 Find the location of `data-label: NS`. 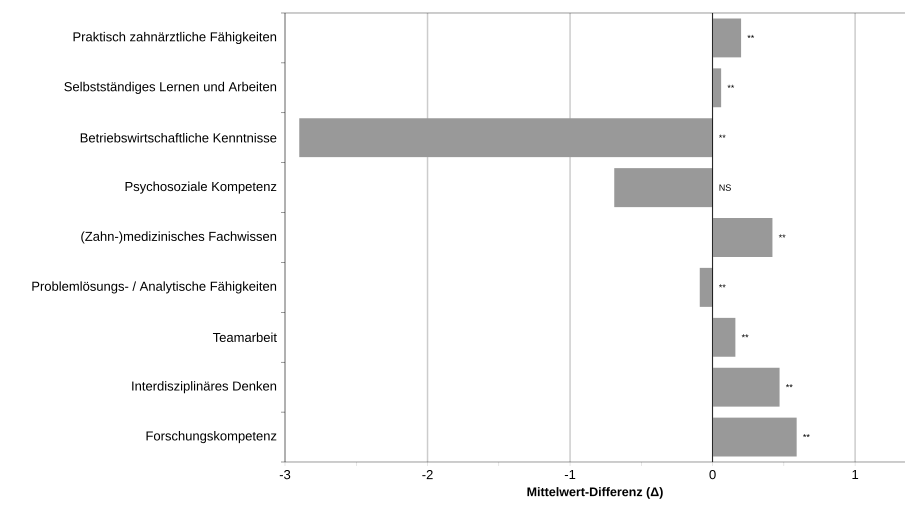

data-label: NS is located at coordinates (725, 187).